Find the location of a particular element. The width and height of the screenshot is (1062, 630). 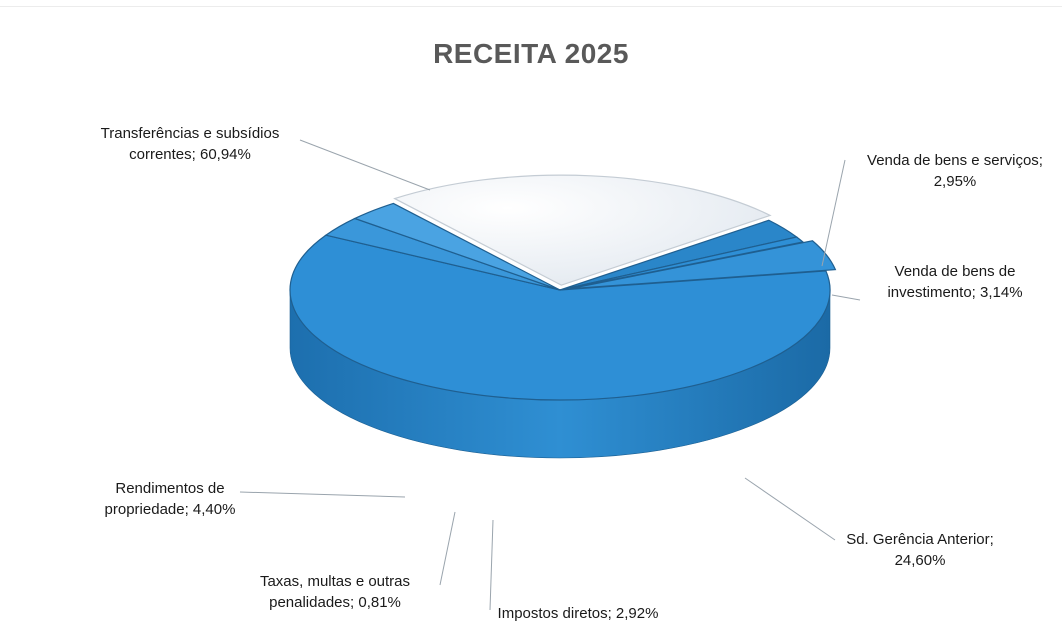

slice-label-3-line-0: Sd. Gerência Anterior; is located at coordinates (920, 539).